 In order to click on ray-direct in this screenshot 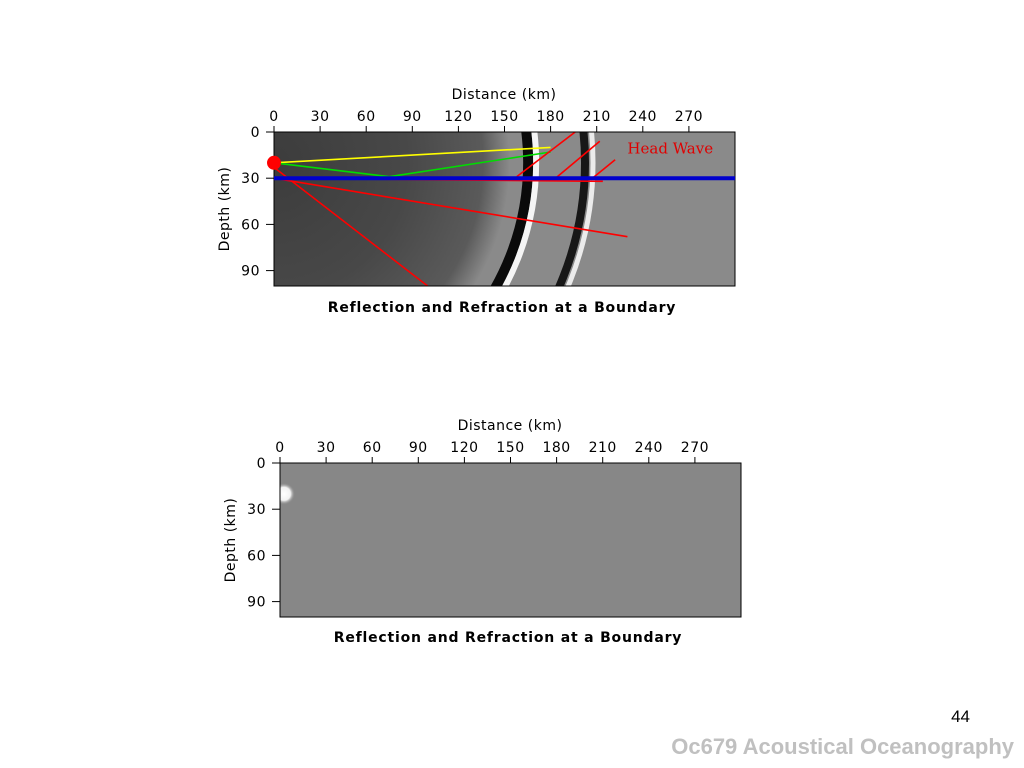, I will do `click(412, 155)`.